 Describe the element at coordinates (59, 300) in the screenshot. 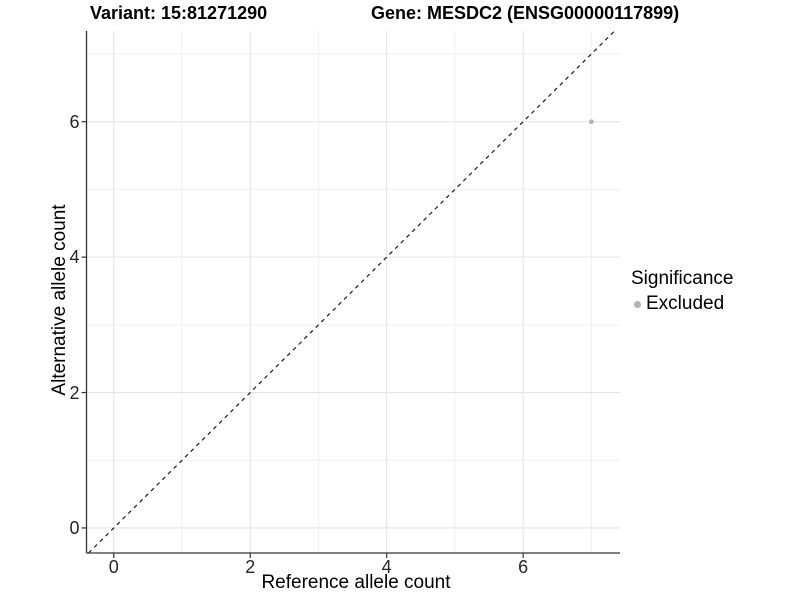

I see `y-axis-title: Alternative allele count` at that location.